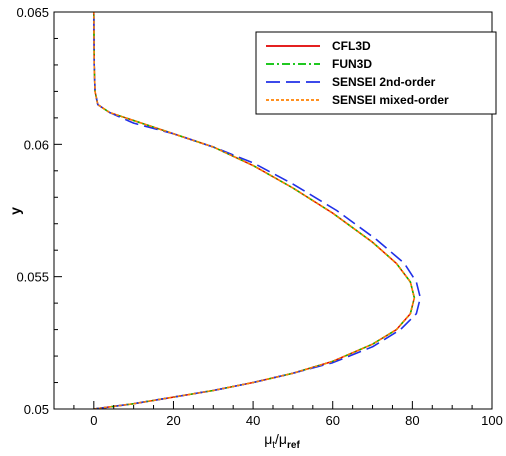 The height and width of the screenshot is (456, 506). Describe the element at coordinates (32, 277) in the screenshot. I see `y-tick-label: 0.055` at that location.